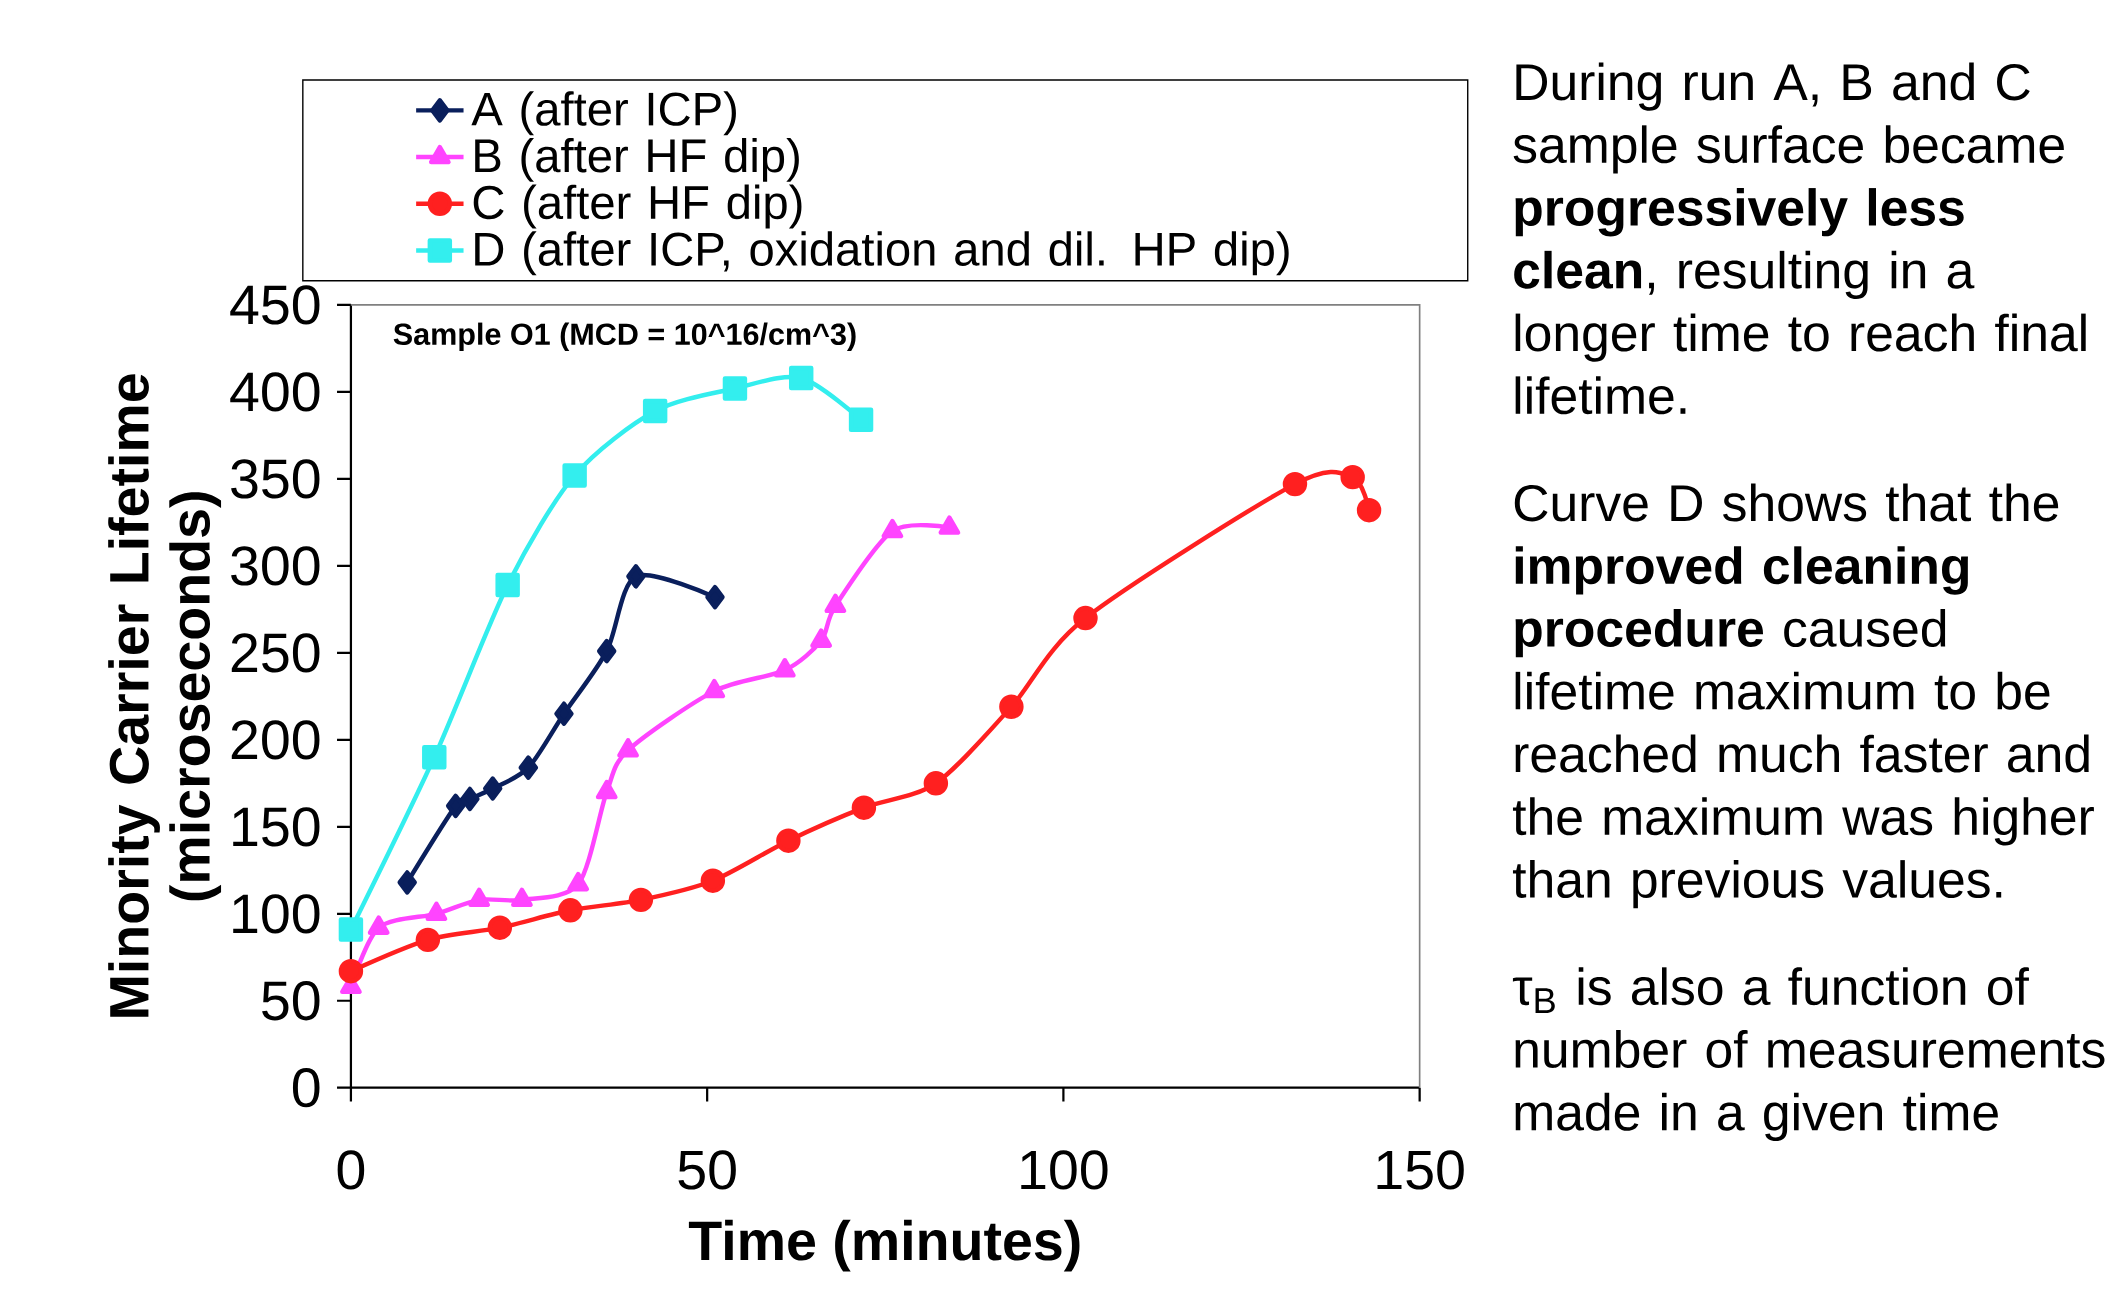  I want to click on y-axis-title: Minority Carrier Lifetime (microseconds), so click(165, 695).